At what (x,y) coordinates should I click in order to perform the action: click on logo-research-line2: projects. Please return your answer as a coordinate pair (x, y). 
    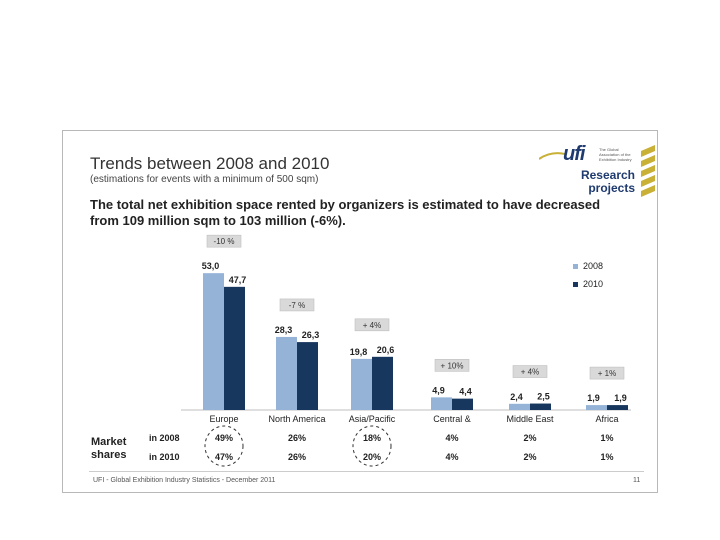
    Looking at the image, I should click on (611, 188).